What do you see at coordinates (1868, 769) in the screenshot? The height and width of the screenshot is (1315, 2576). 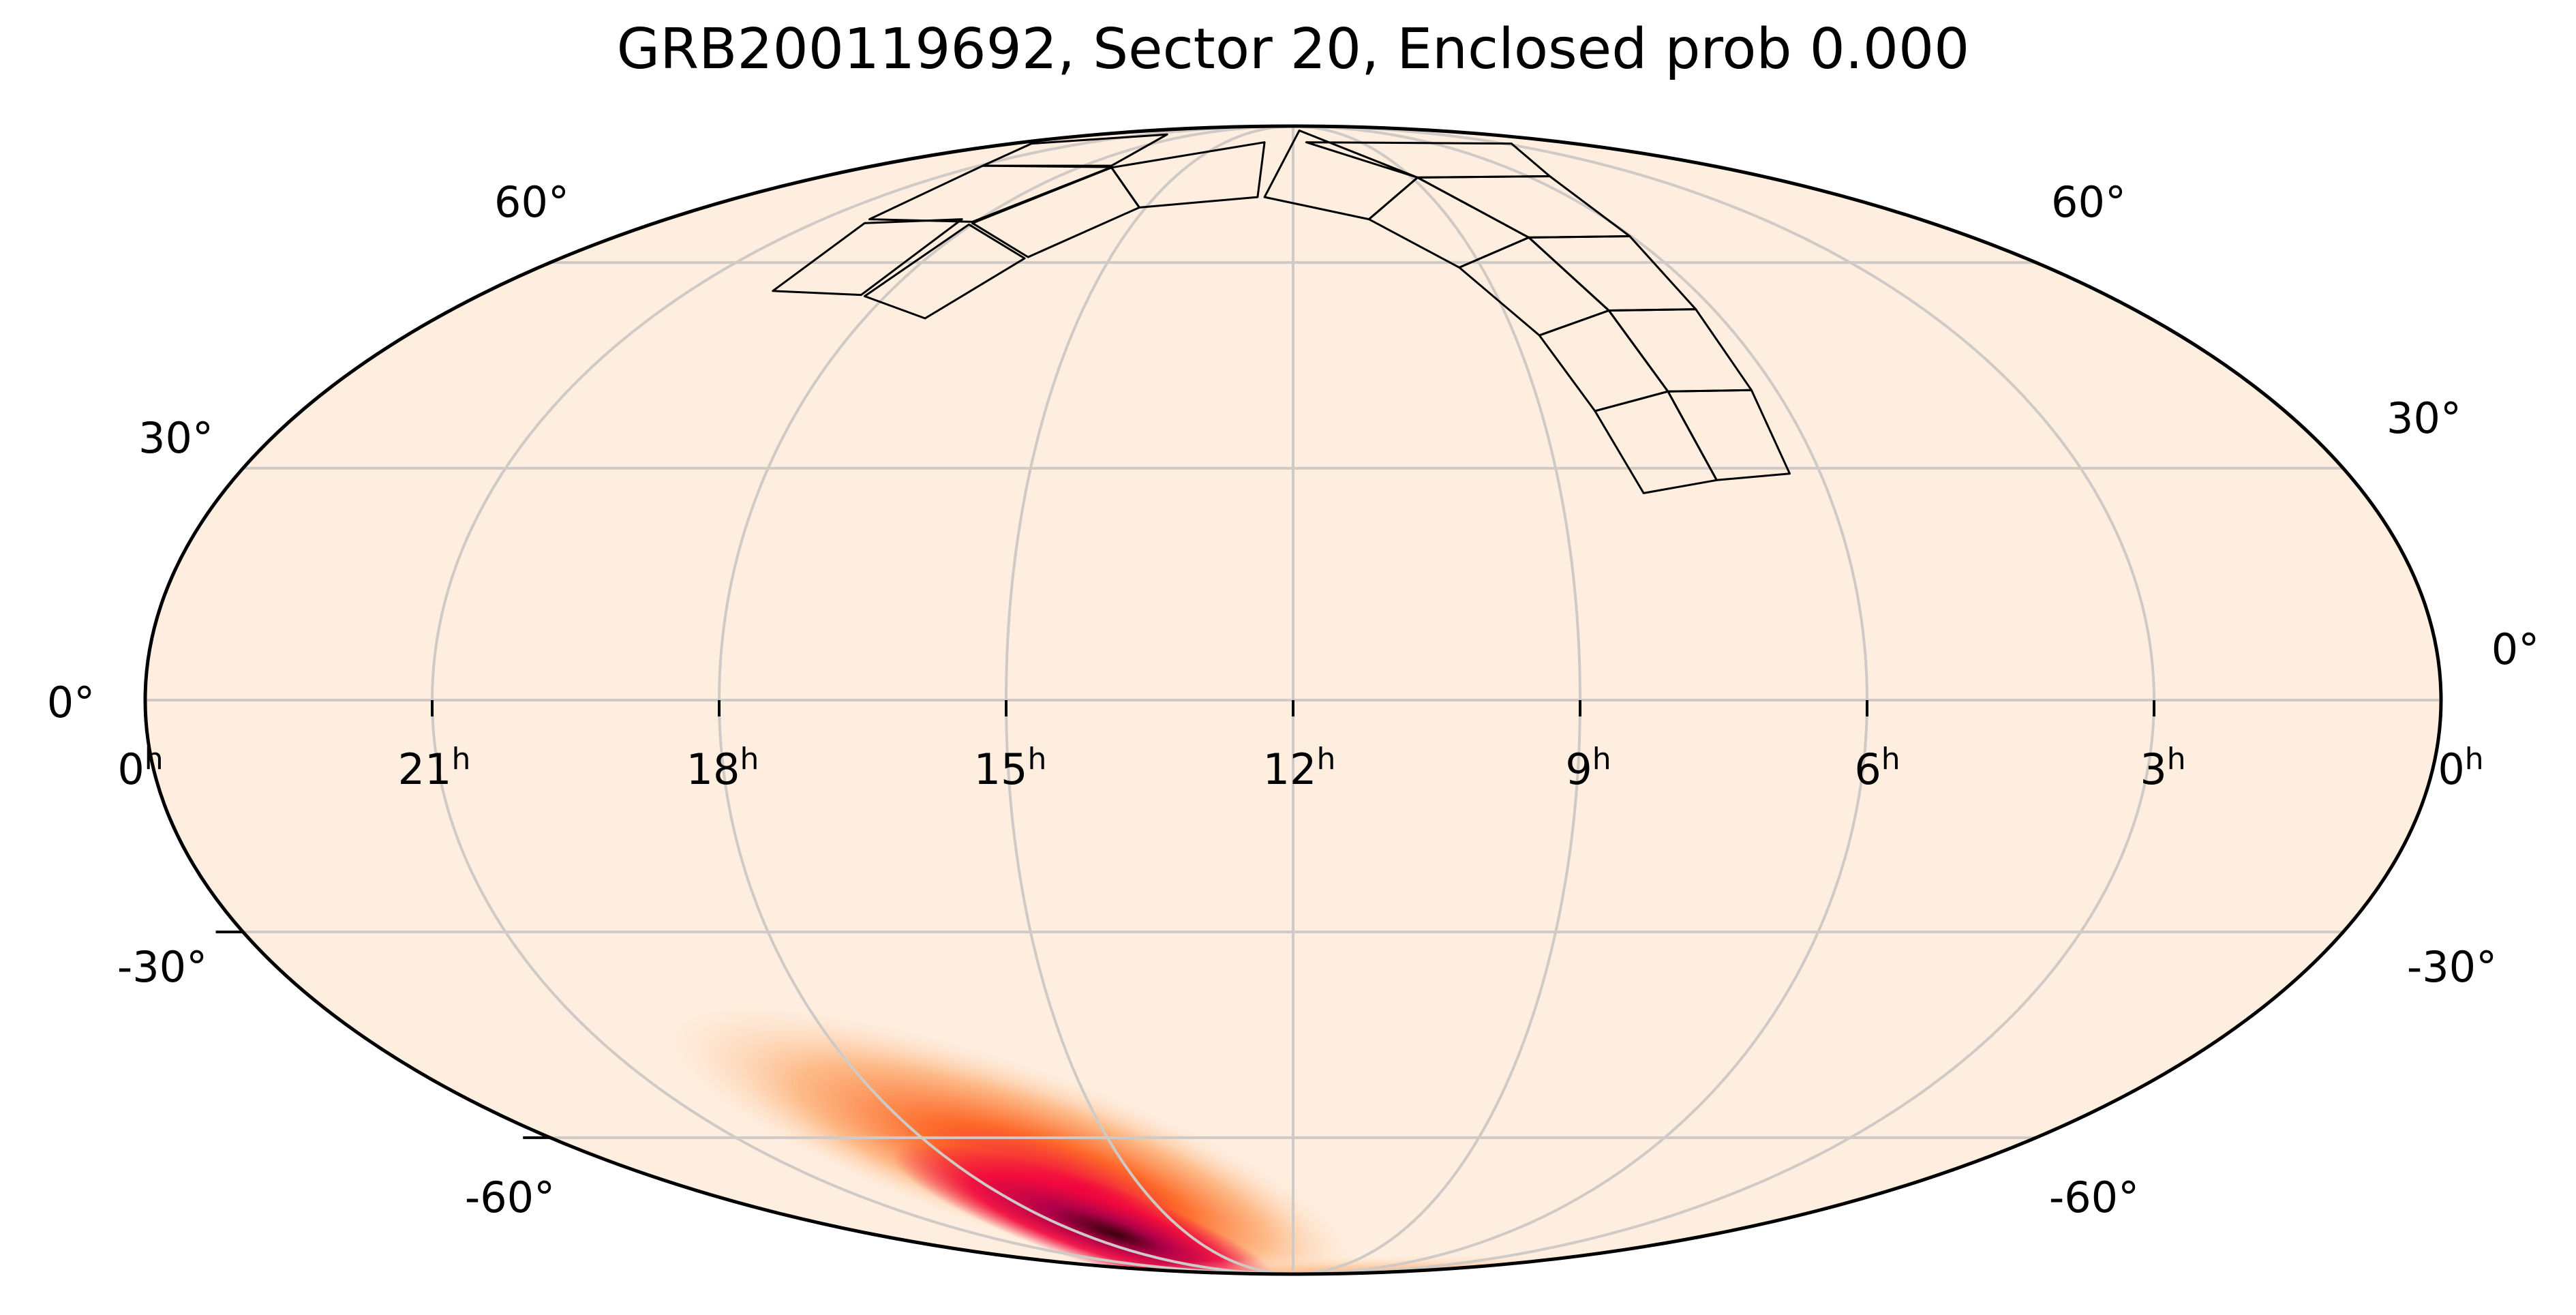 I see `ra-tick-value: 6` at bounding box center [1868, 769].